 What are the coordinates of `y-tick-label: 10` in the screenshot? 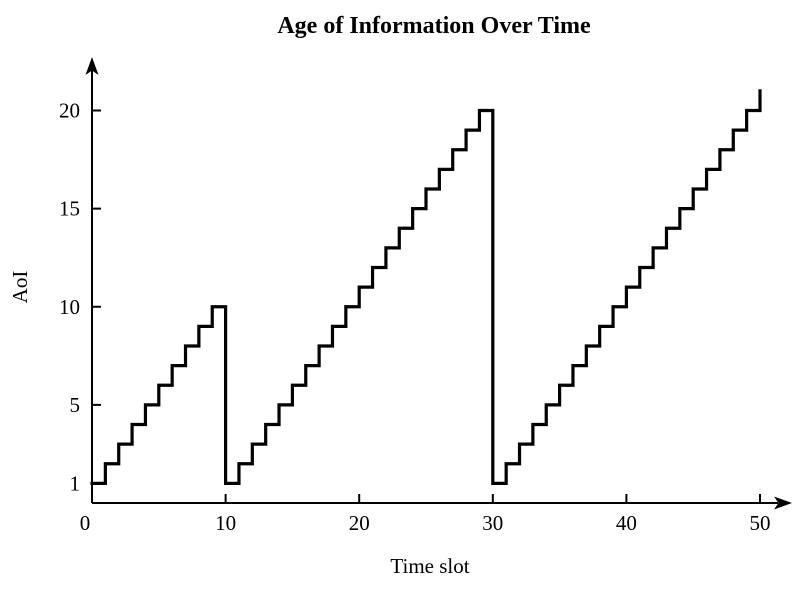 It's located at (69, 307).